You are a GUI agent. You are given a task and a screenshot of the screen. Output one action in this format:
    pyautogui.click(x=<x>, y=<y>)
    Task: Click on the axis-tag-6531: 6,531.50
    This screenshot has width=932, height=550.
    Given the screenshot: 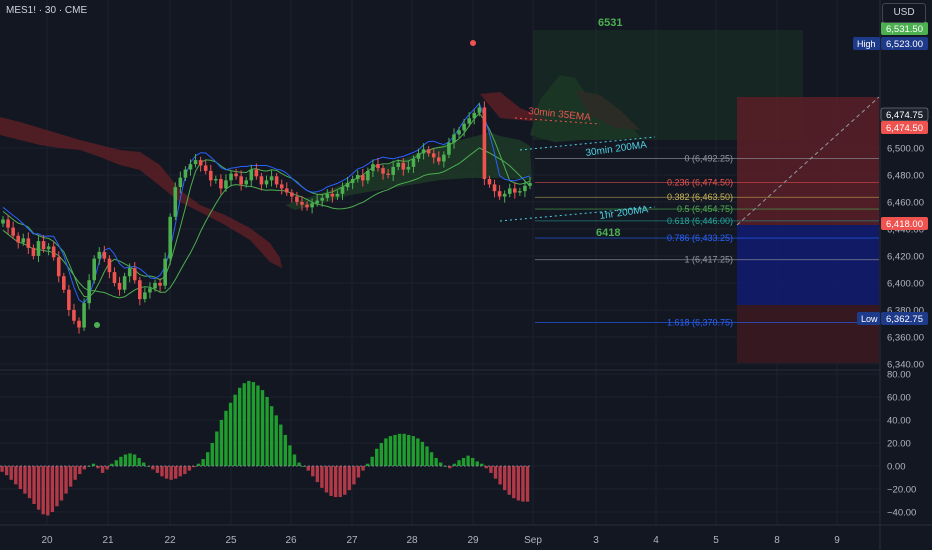 What is the action you would take?
    pyautogui.click(x=904, y=29)
    